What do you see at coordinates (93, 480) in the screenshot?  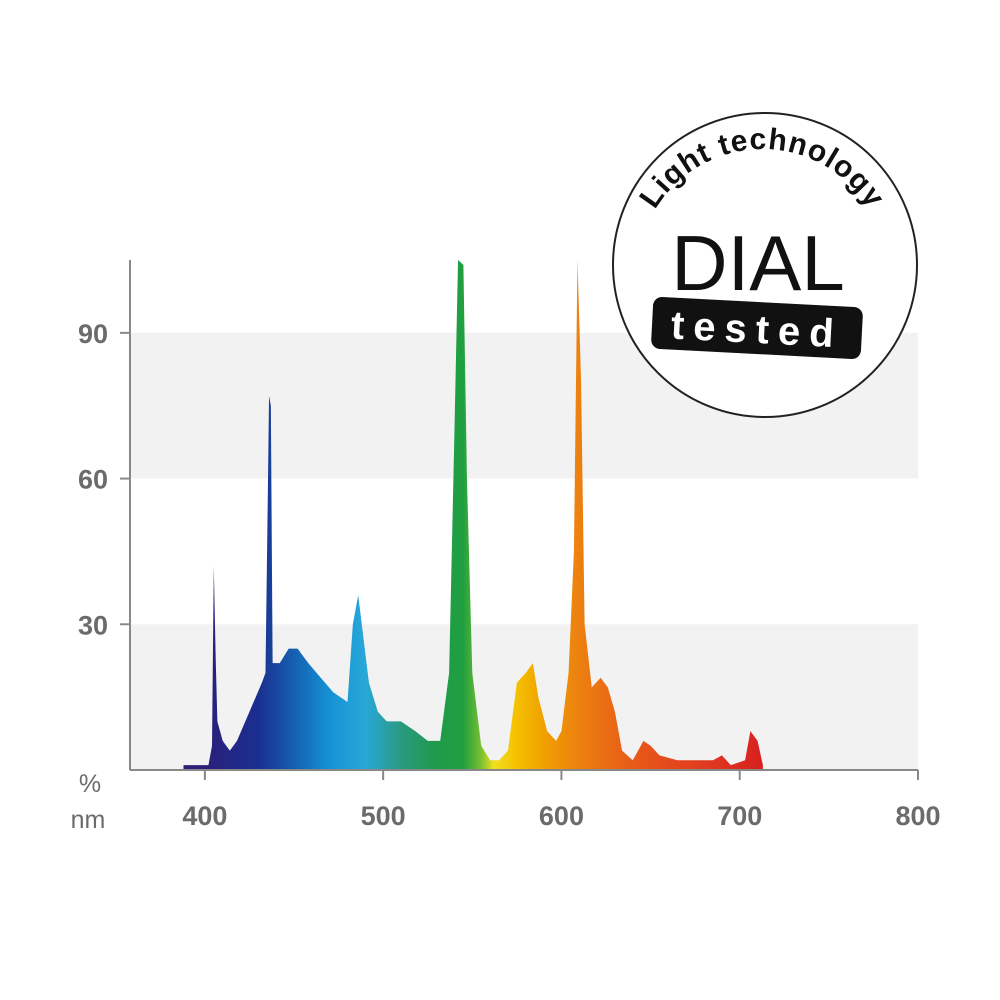 I see `y-tick-label: 60` at bounding box center [93, 480].